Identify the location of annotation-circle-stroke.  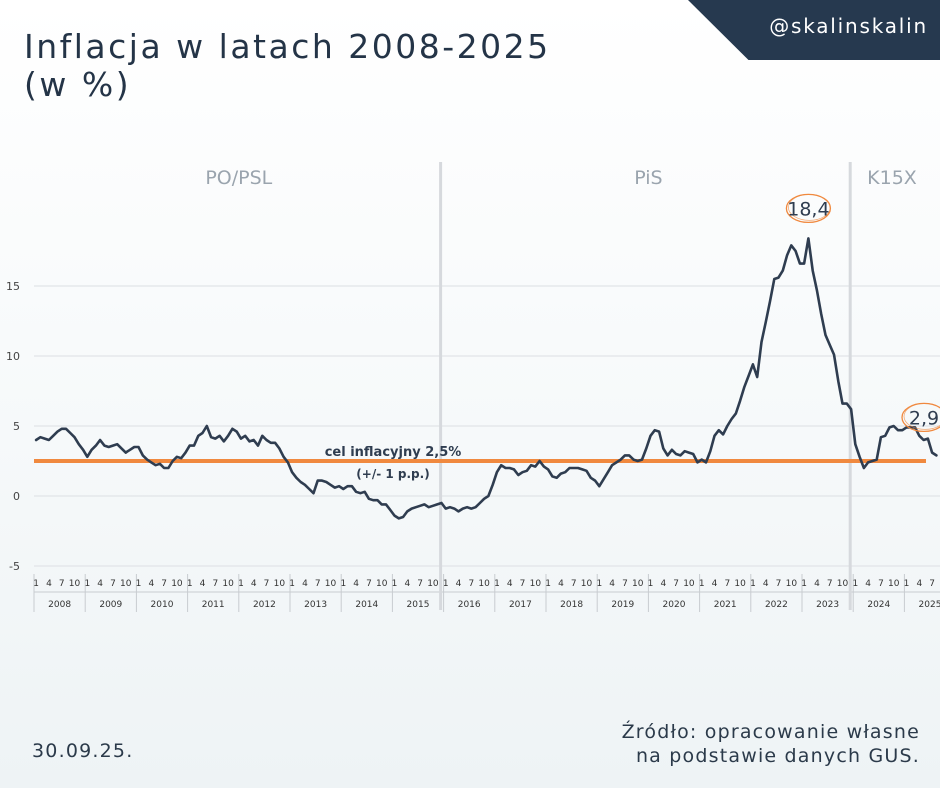
(921, 416).